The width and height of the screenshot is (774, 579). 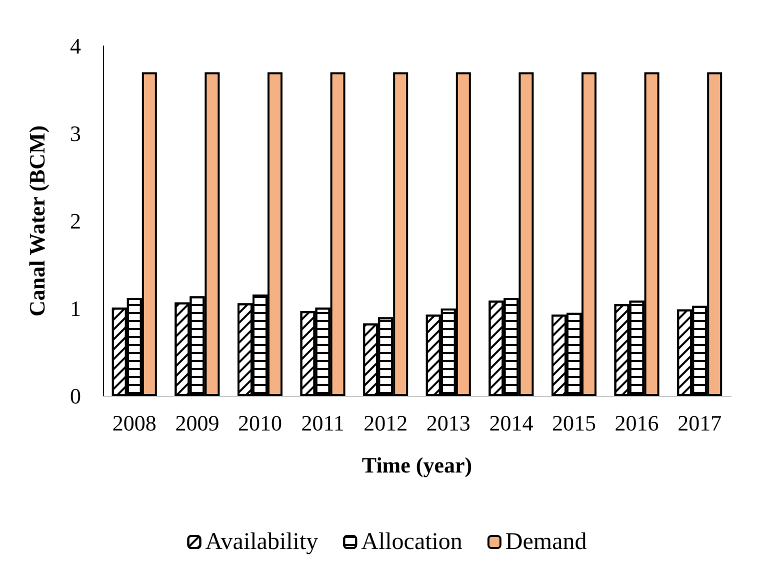 What do you see at coordinates (260, 423) in the screenshot?
I see `x-tick-label: 2010` at bounding box center [260, 423].